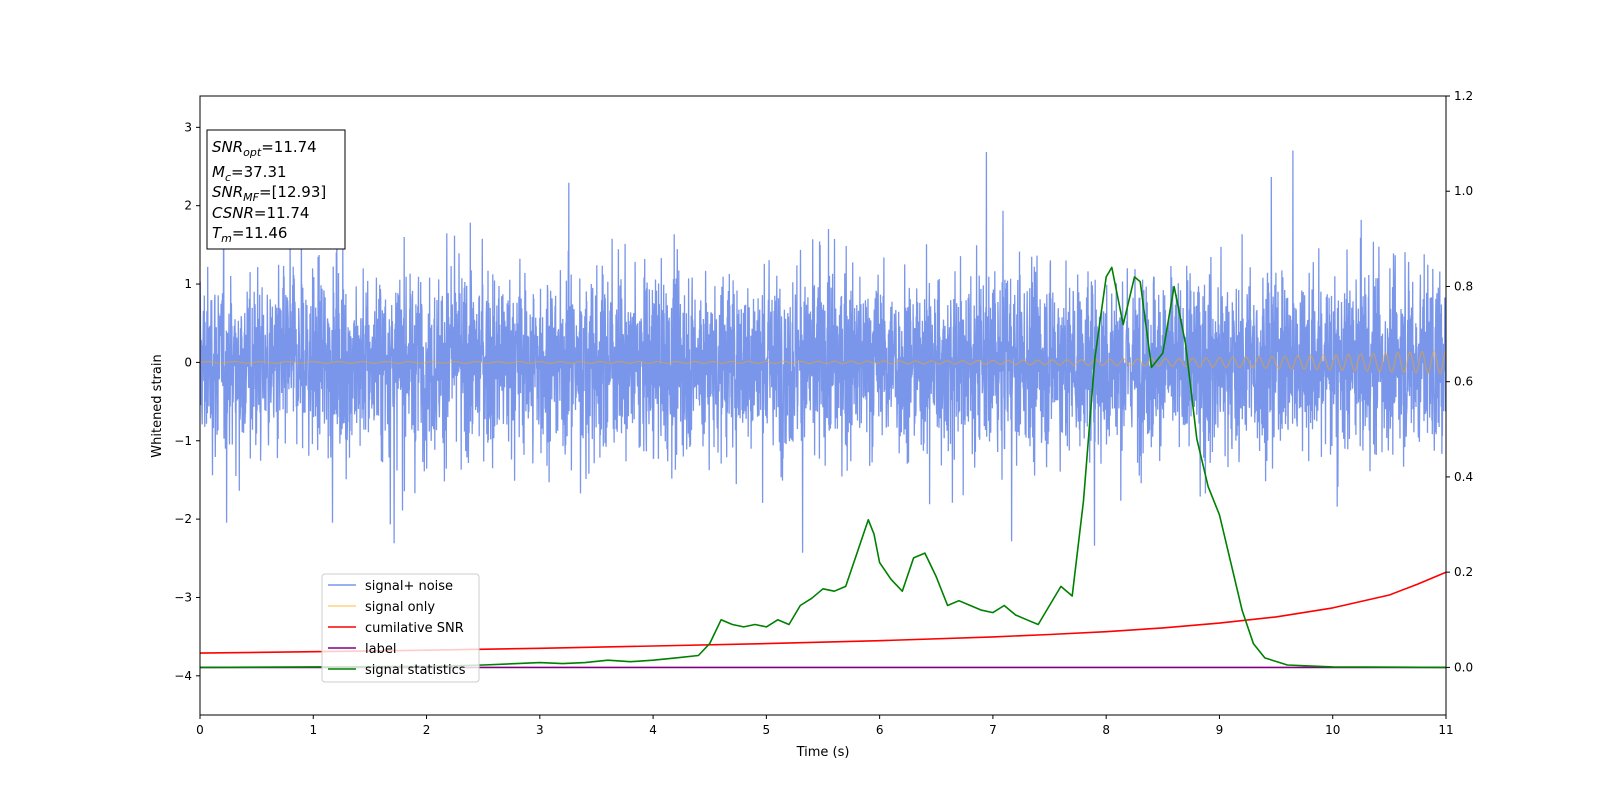  Describe the element at coordinates (1463, 286) in the screenshot. I see `y2-tick-label: 0.8` at that location.